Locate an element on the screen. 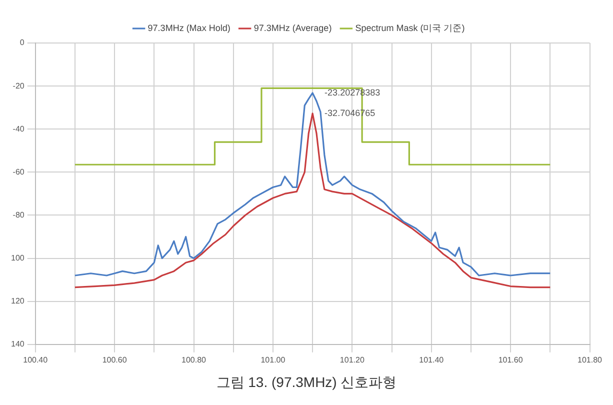  x-tick-label: 101.40 is located at coordinates (431, 359).